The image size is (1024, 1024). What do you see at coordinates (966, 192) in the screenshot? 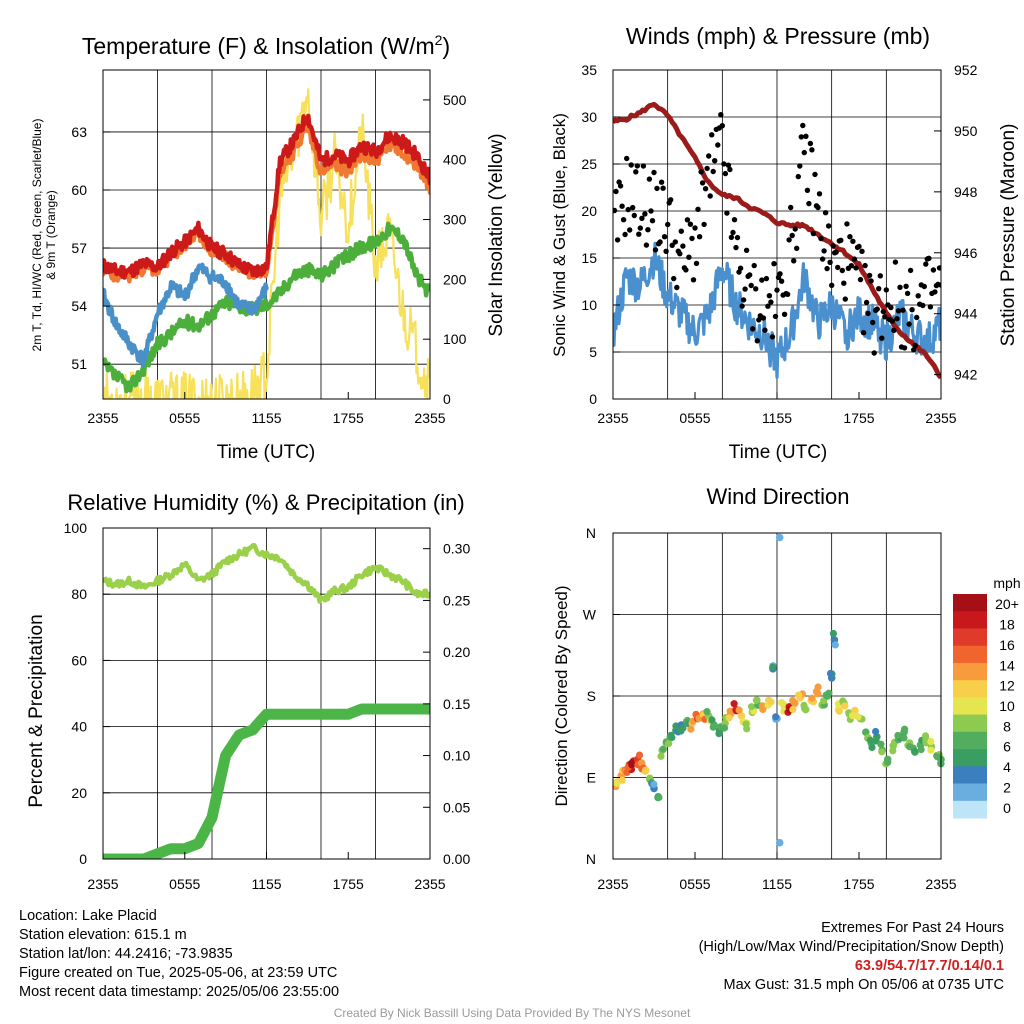
I see `y2-tick-label: 948` at bounding box center [966, 192].